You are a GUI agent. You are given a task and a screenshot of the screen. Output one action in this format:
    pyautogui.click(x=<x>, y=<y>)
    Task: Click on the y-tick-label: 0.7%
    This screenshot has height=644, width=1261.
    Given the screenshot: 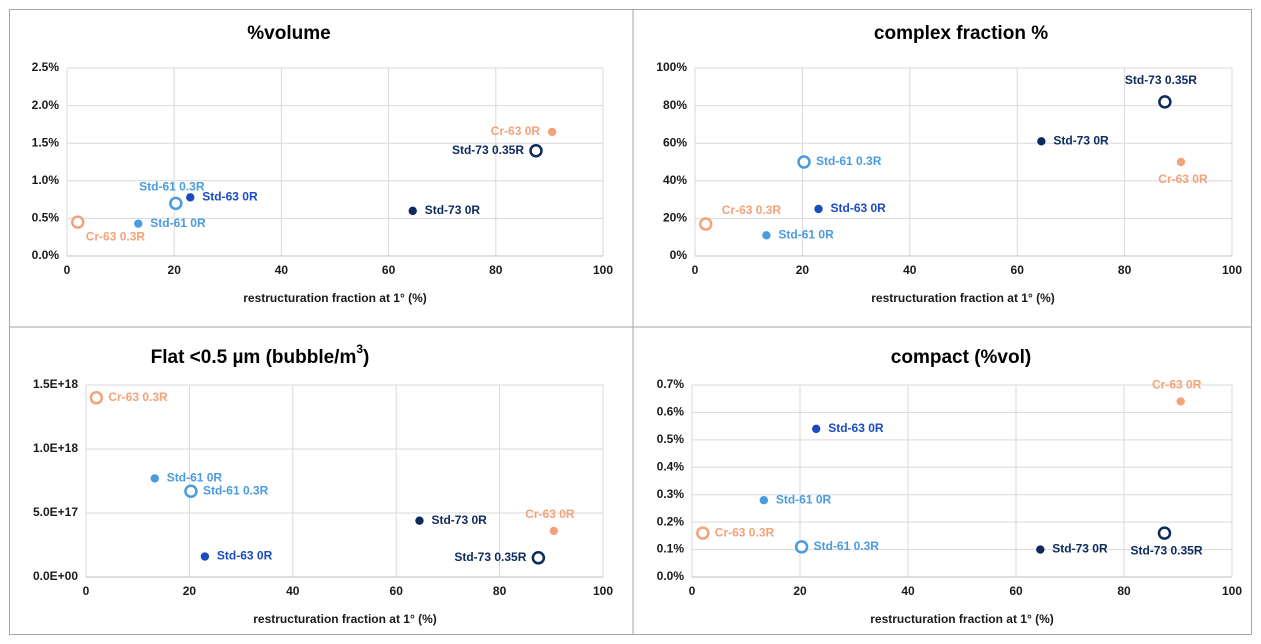 What is the action you would take?
    pyautogui.click(x=671, y=384)
    